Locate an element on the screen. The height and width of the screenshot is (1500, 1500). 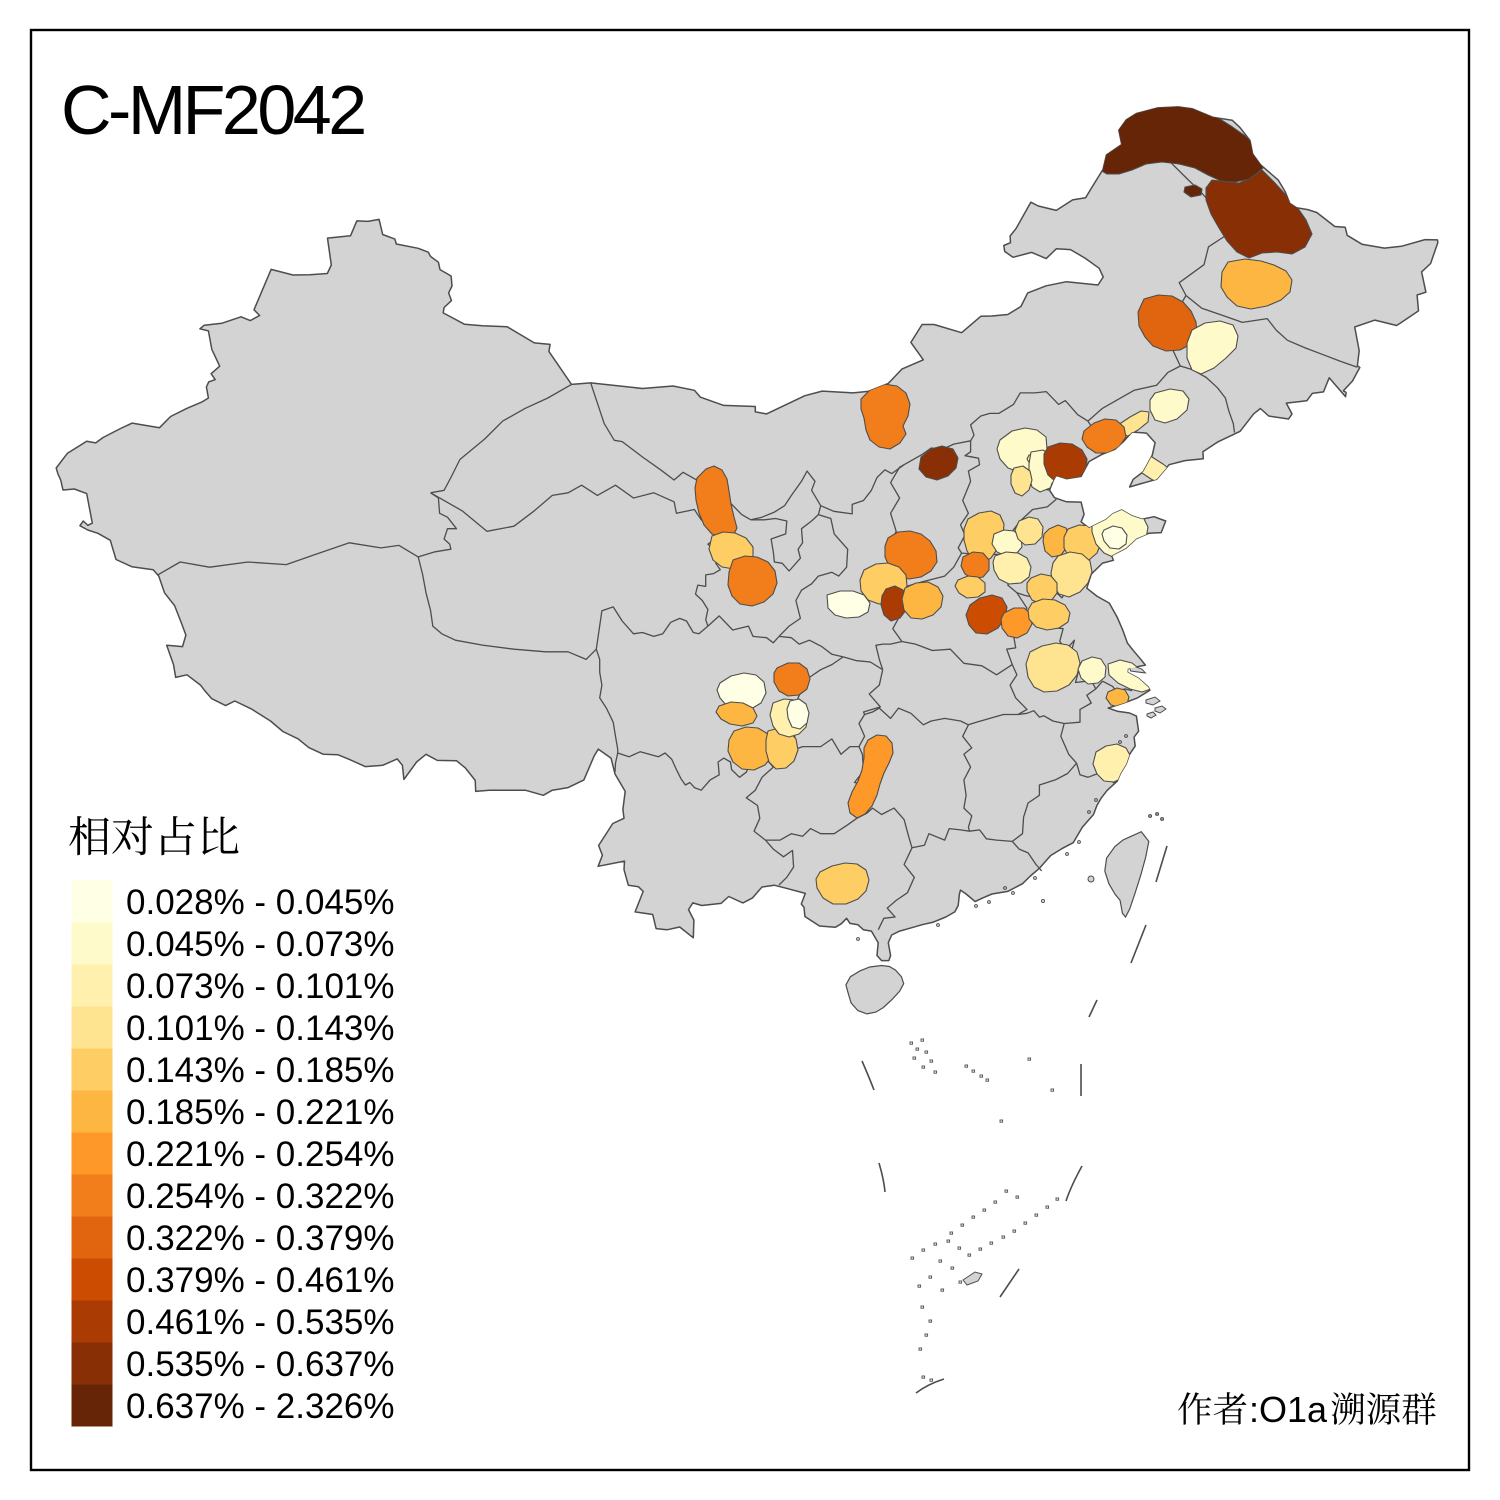
svg-text: 0.461% - 0.535% is located at coordinates (260, 1322).